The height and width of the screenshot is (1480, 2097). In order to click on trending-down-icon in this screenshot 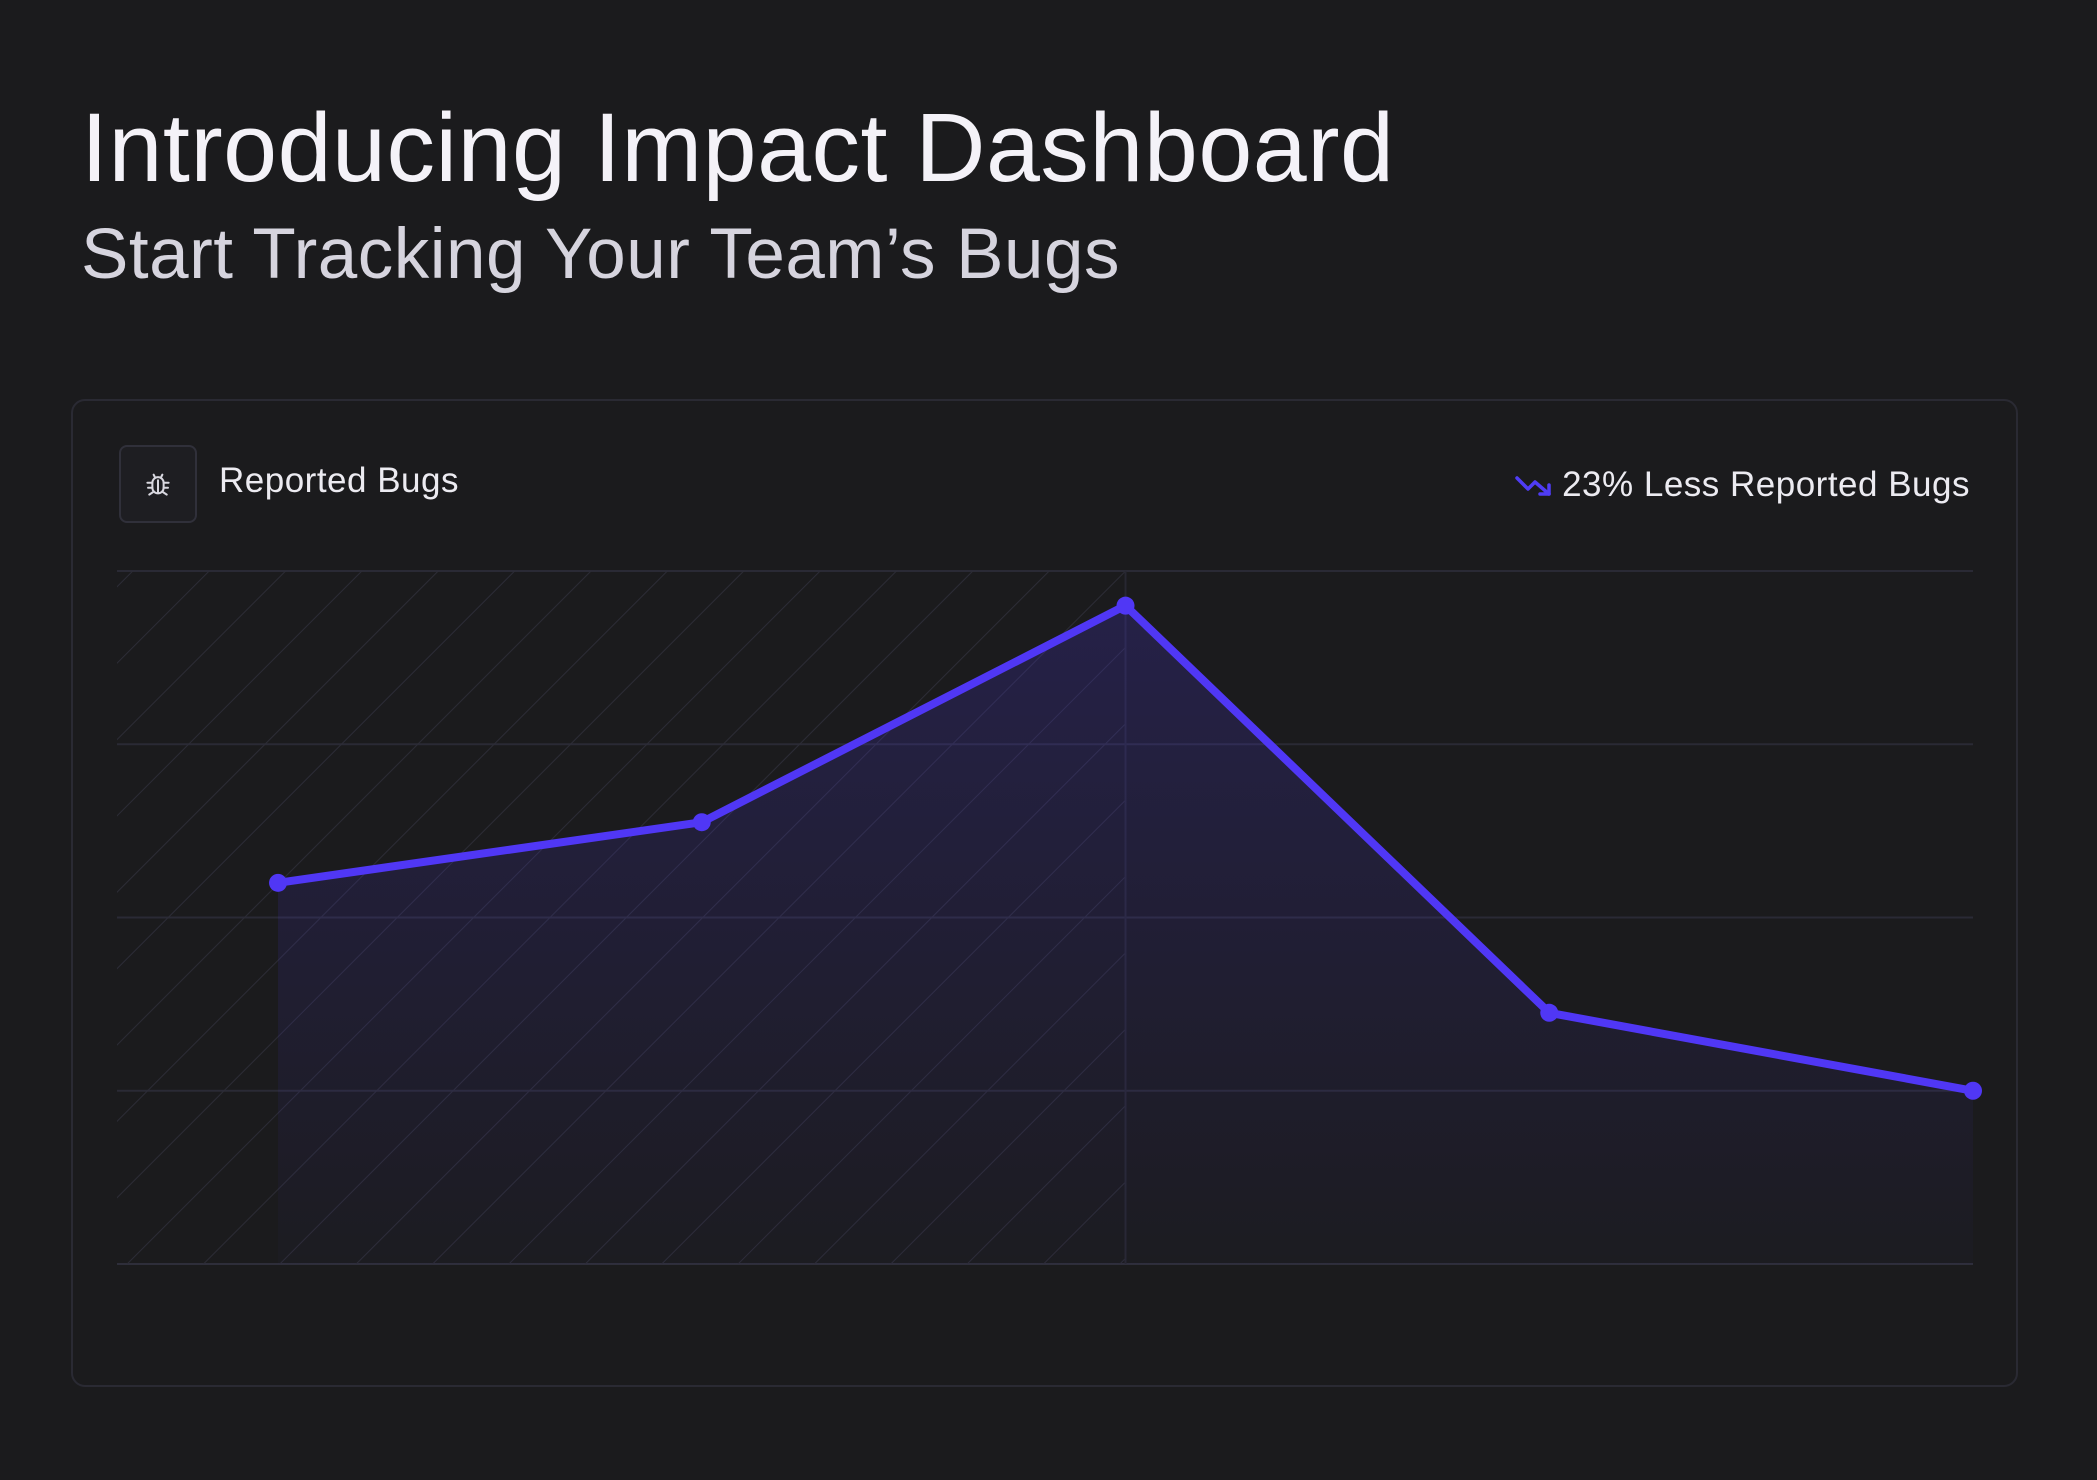, I will do `click(1533, 486)`.